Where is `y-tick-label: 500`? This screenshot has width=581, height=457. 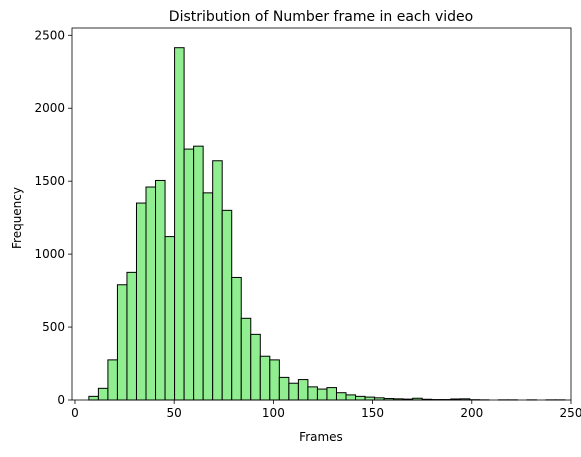
y-tick-label: 500 is located at coordinates (53, 327).